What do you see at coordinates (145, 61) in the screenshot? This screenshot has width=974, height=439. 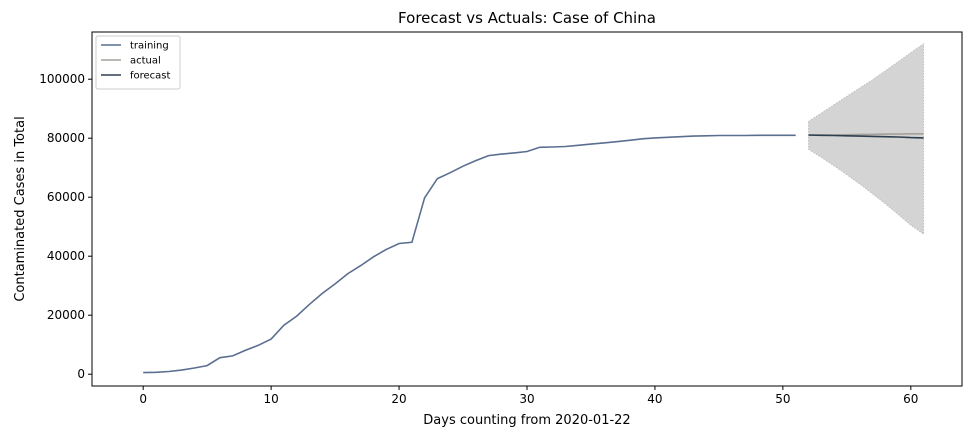 I see `legend-label-actual: actual` at bounding box center [145, 61].